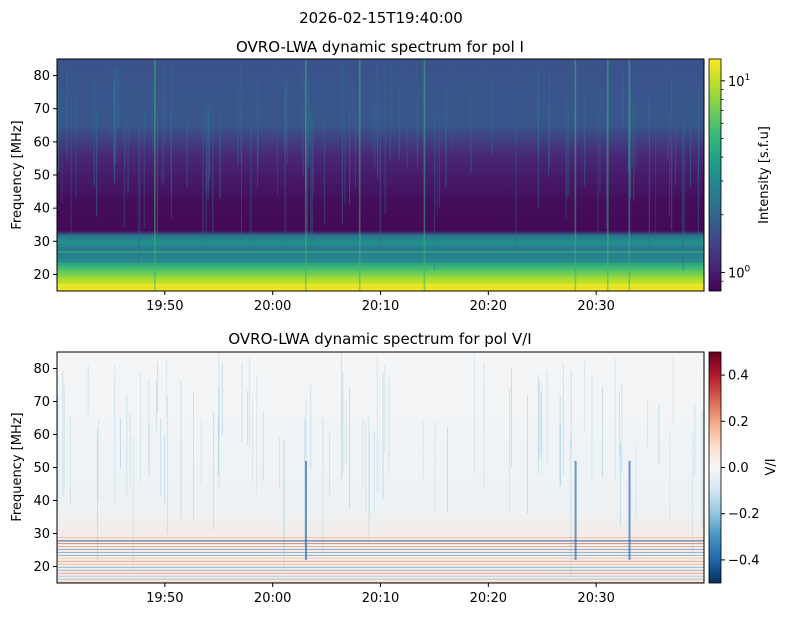 Image resolution: width=790 pixels, height=617 pixels. Describe the element at coordinates (41, 242) in the screenshot. I see `ytick-label: 30` at that location.